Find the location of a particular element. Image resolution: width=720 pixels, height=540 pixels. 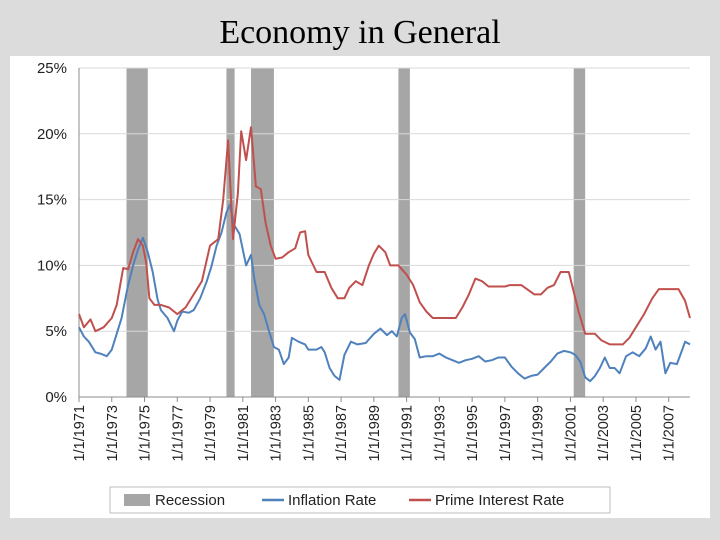

x-tick-label: 1/1/1983 is located at coordinates (277, 433).